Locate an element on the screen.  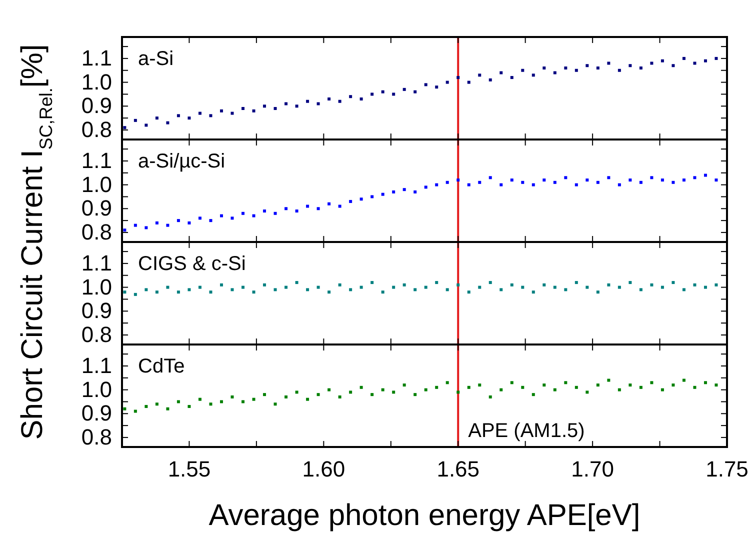
y-tick-label: 0.9 is located at coordinates (96, 311).